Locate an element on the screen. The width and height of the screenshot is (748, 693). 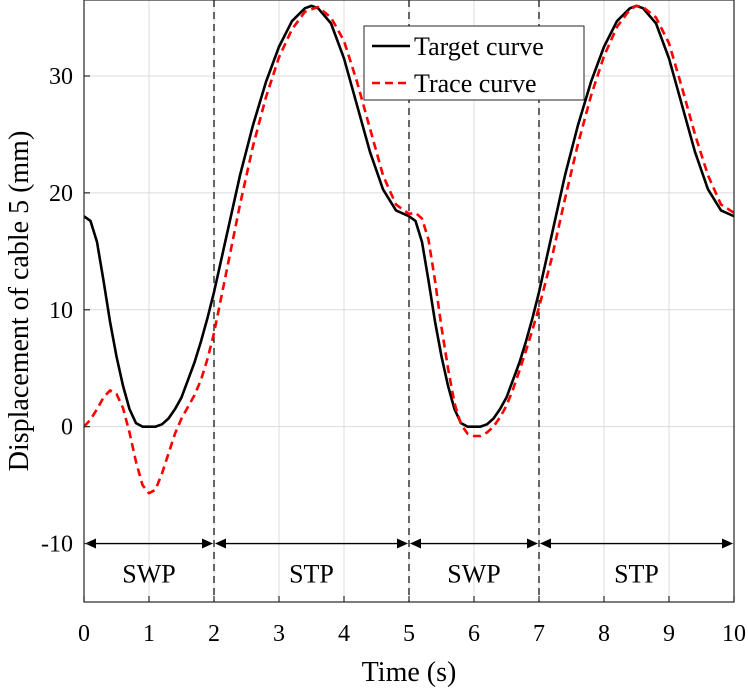
x-tick-label: 1 is located at coordinates (149, 634).